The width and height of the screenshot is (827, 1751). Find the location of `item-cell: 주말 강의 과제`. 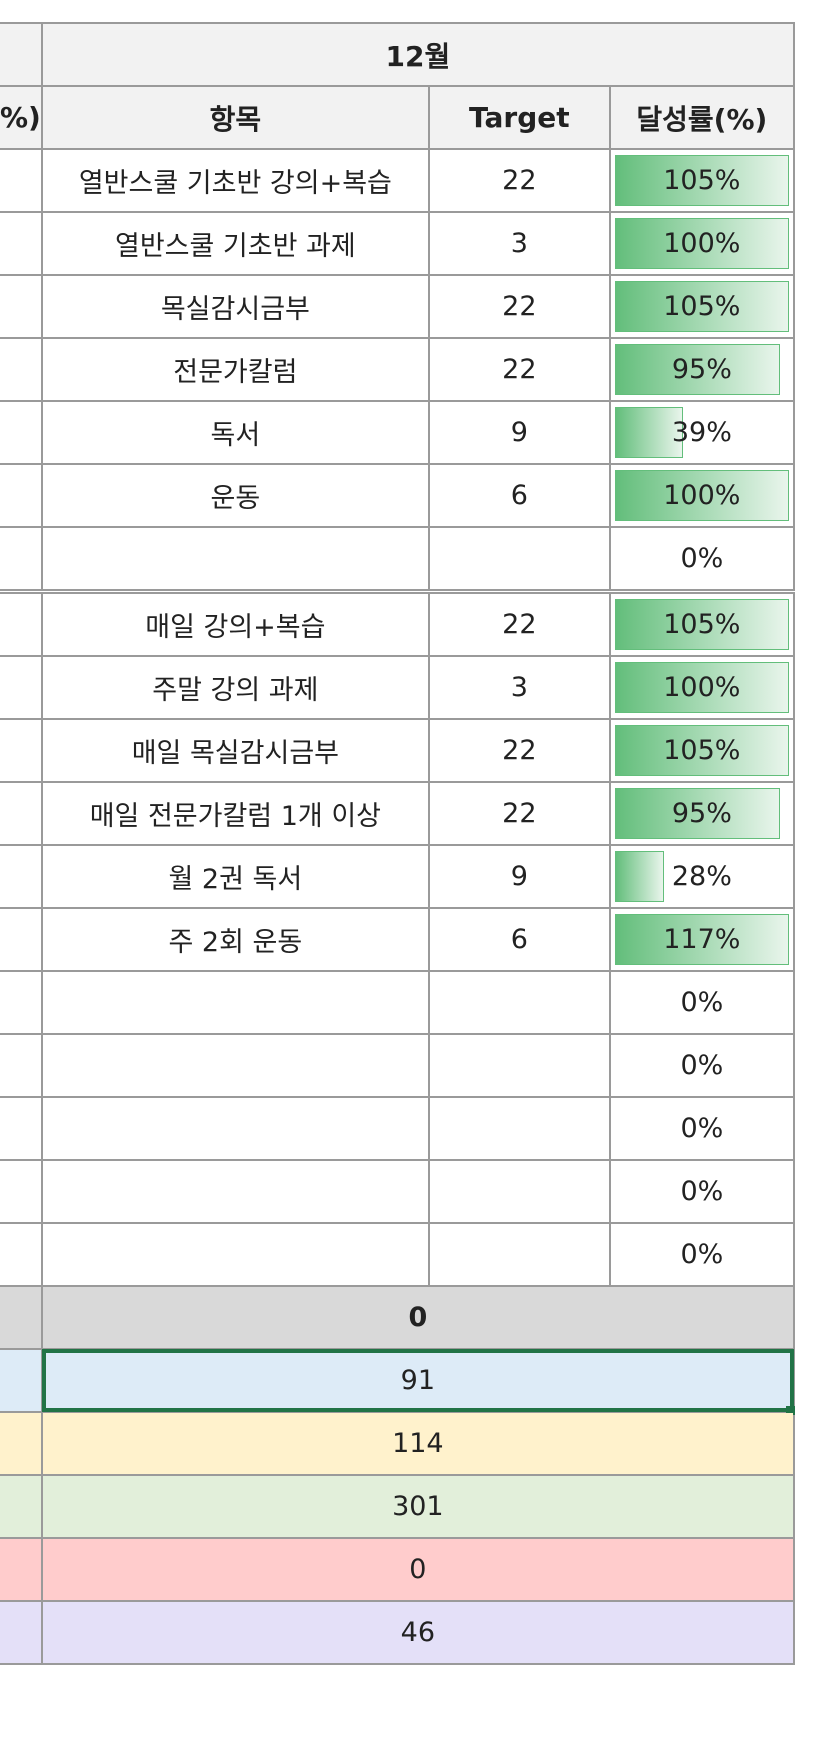

item-cell: 주말 강의 과제 is located at coordinates (235, 687).